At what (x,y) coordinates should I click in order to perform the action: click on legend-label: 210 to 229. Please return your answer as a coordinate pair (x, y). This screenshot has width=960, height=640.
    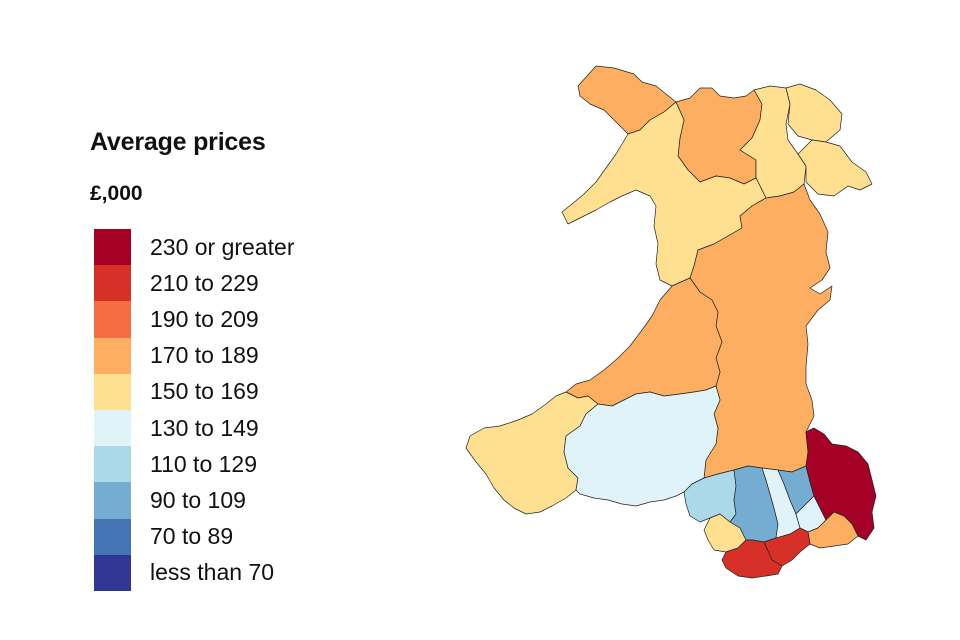
    Looking at the image, I should click on (204, 282).